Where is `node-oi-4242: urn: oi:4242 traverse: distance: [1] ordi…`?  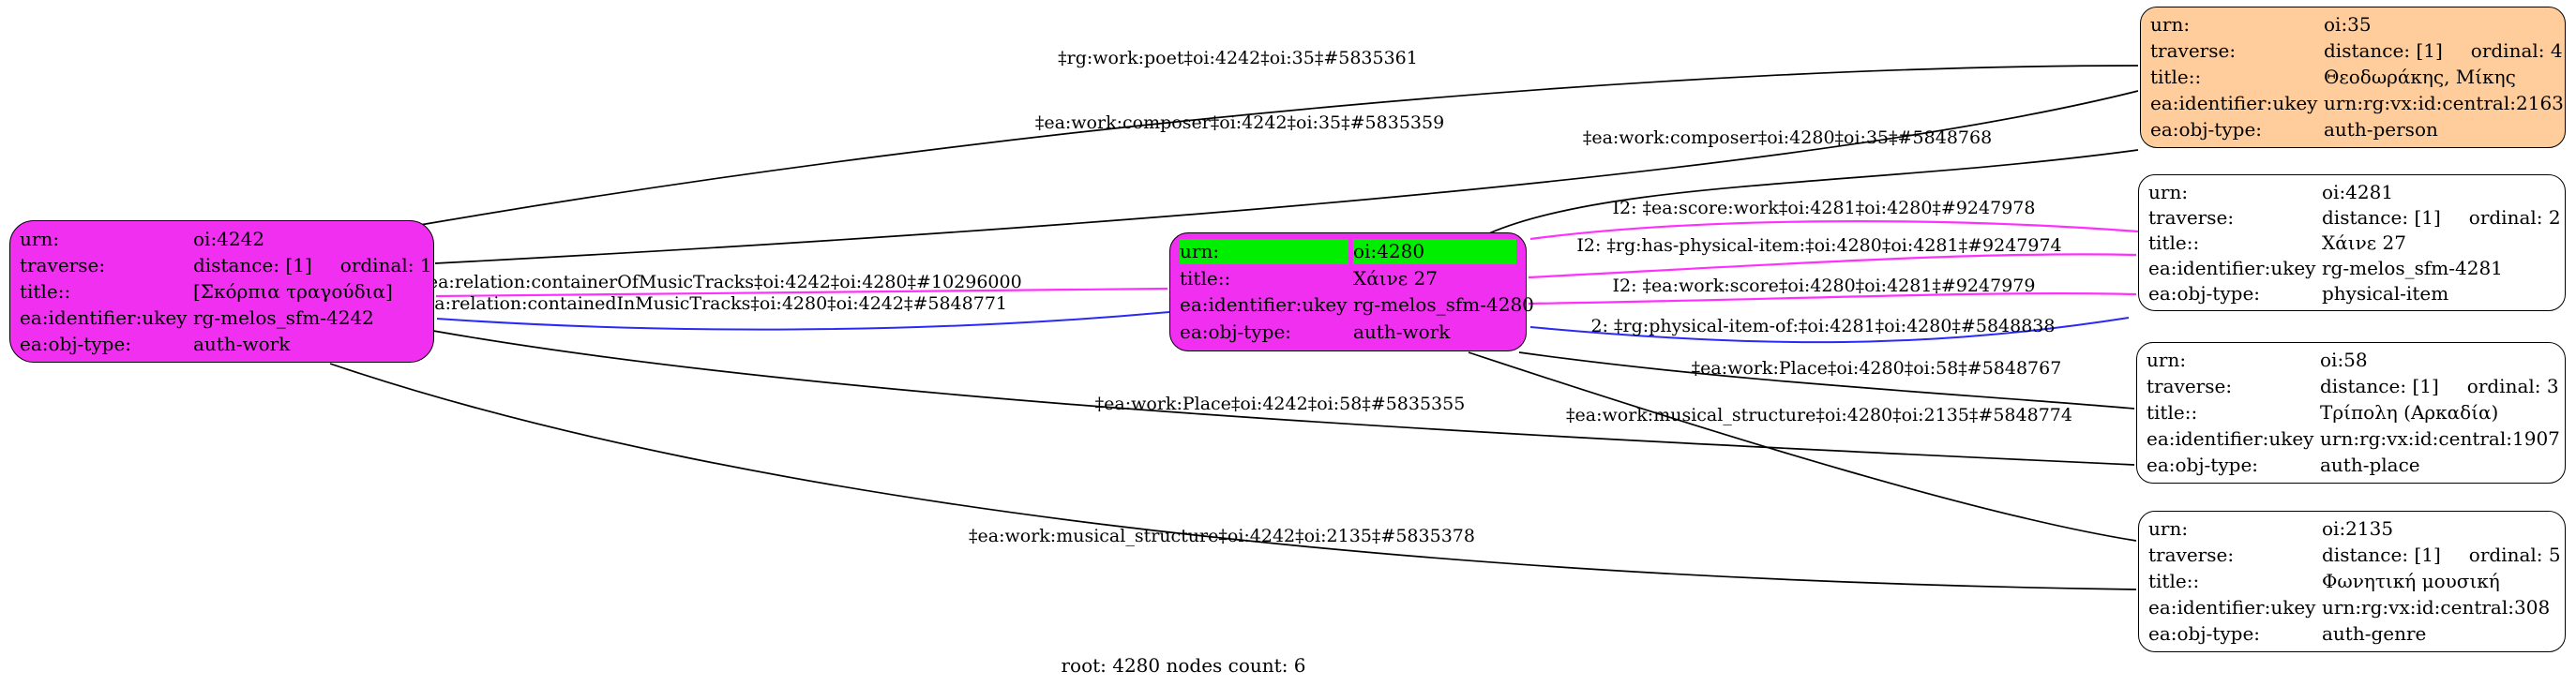
node-oi-4242: urn: oi:4242 traverse: distance: [1] ordi… is located at coordinates (221, 292).